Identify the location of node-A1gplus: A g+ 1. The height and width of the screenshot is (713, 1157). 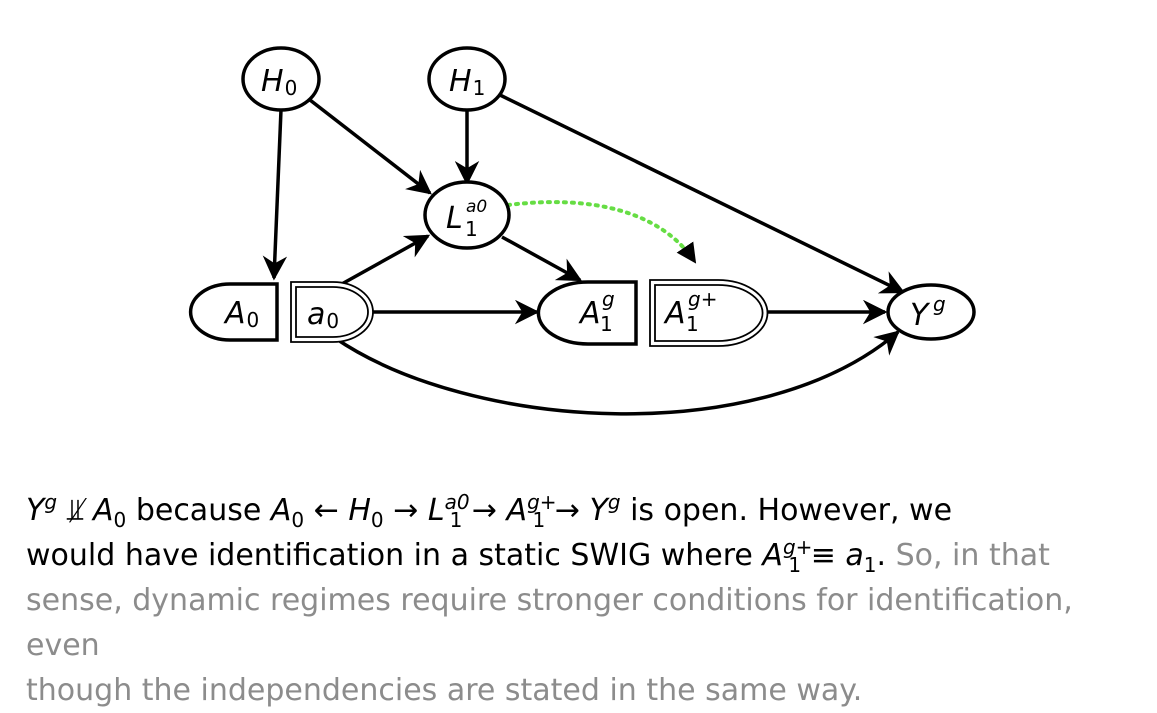
(709, 313).